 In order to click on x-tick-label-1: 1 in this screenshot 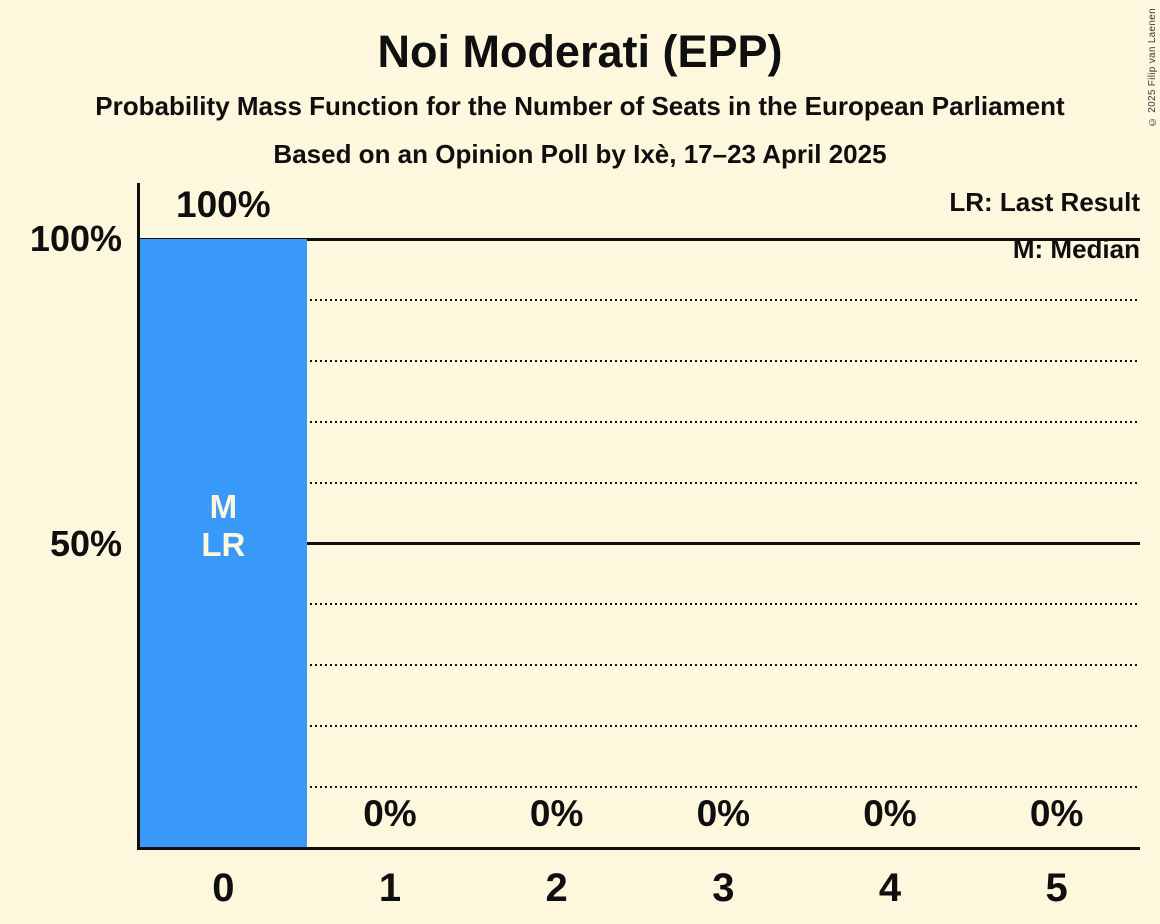, I will do `click(390, 888)`.